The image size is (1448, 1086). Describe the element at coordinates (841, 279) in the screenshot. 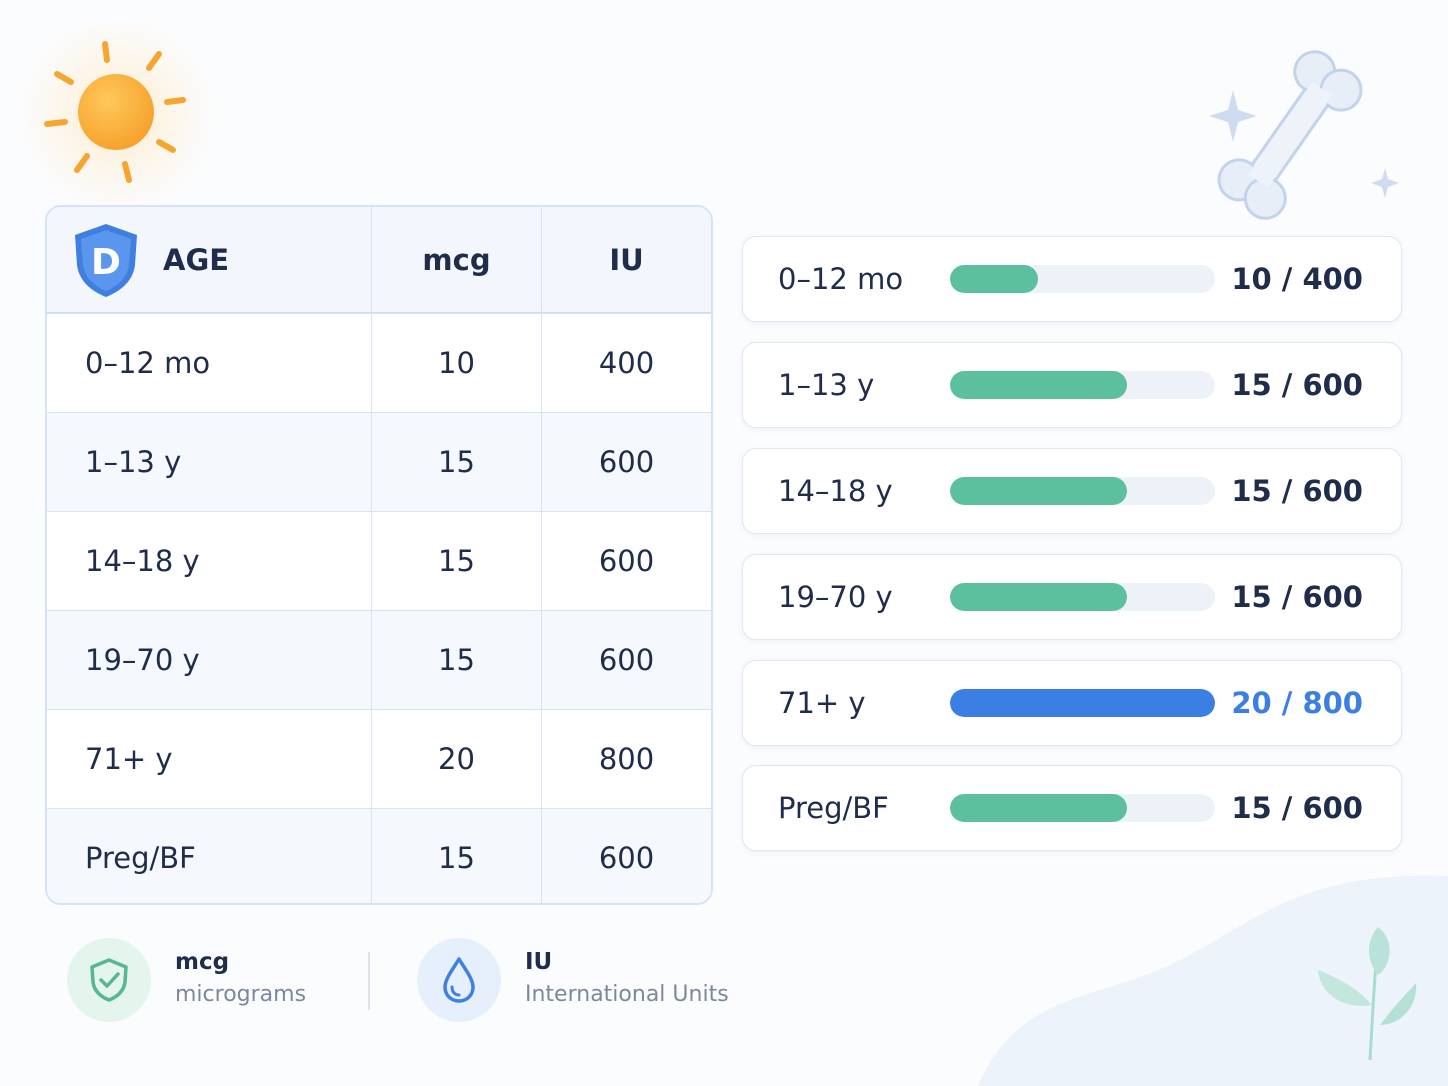

I see `bar-label: 0–12 mo` at that location.